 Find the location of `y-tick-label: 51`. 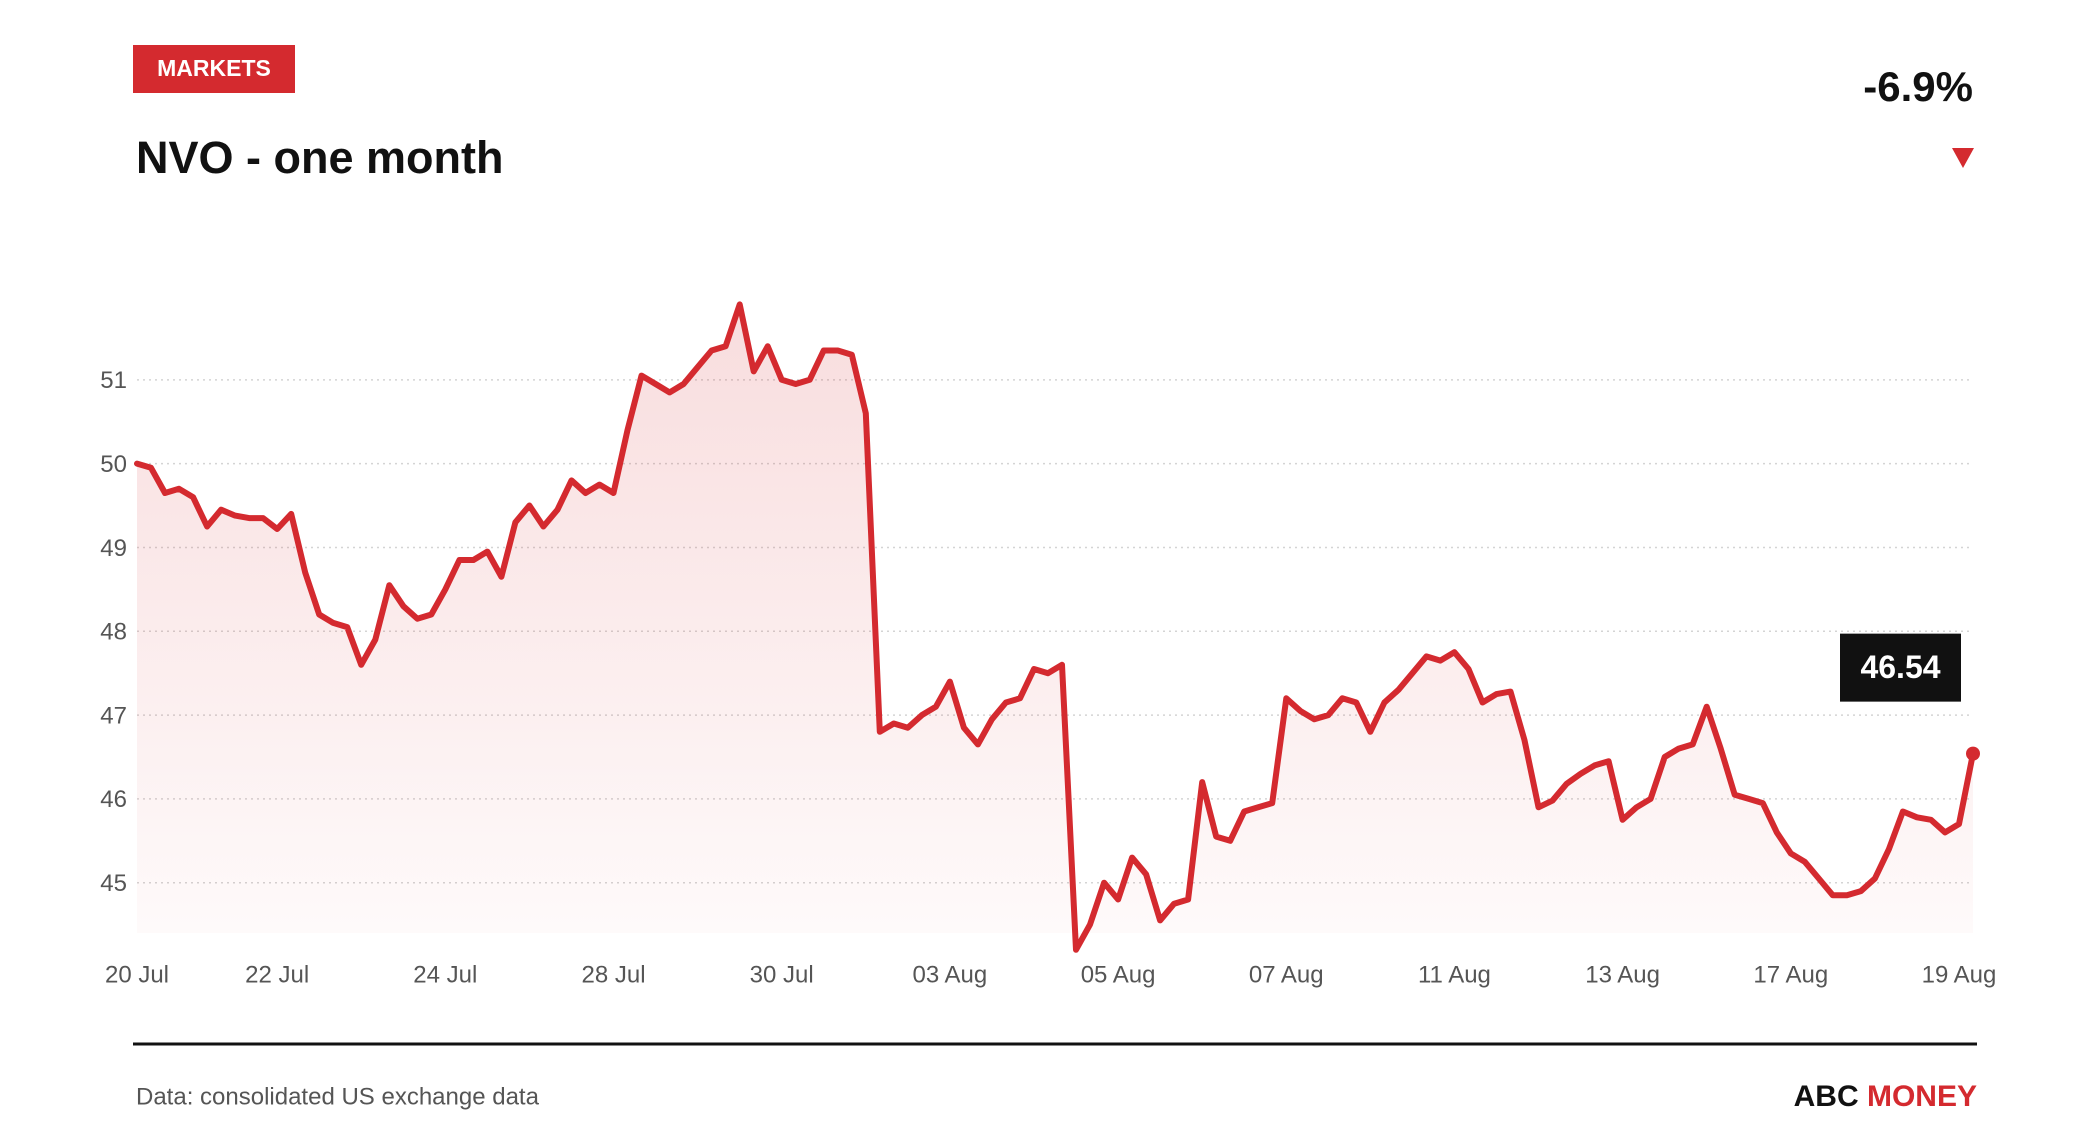

y-tick-label: 51 is located at coordinates (113, 380).